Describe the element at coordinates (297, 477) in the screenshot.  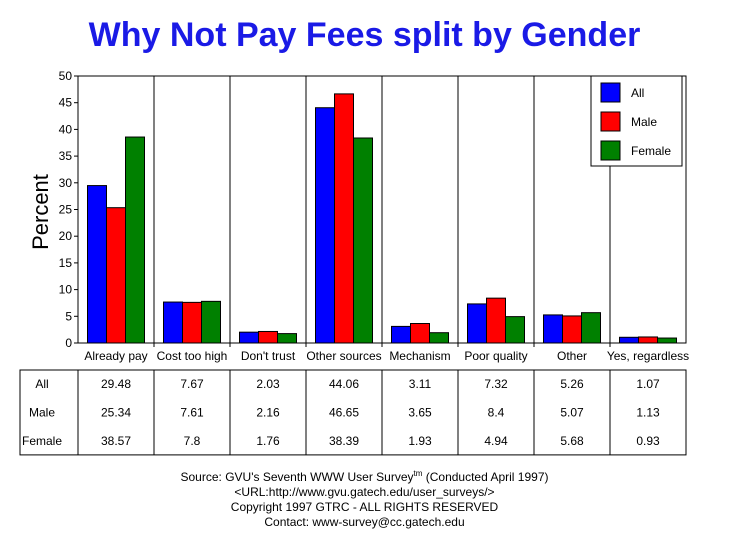
I see `source-text: Source: GVU's Seventh WWW User Survey` at that location.